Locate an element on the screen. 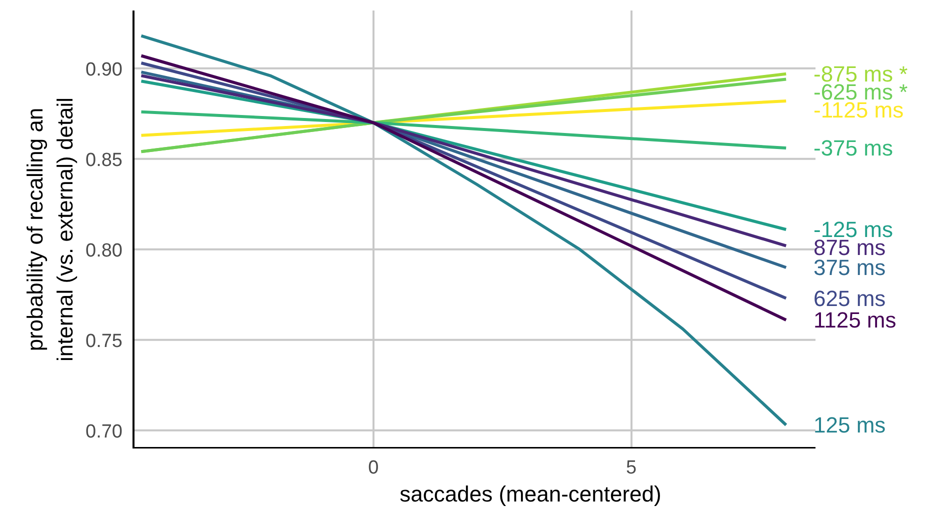  y-tick-label: 0.90 is located at coordinates (104, 69).